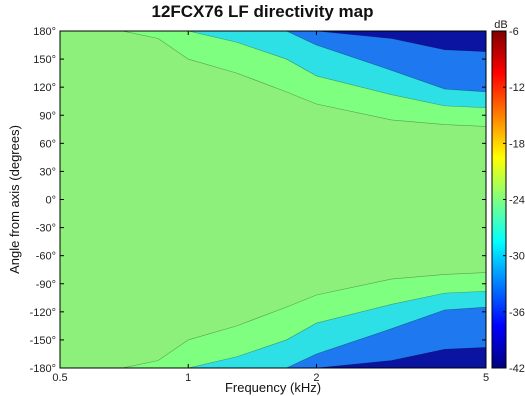  What do you see at coordinates (514, 32) in the screenshot?
I see `colorbar-tick-label: -6` at bounding box center [514, 32].